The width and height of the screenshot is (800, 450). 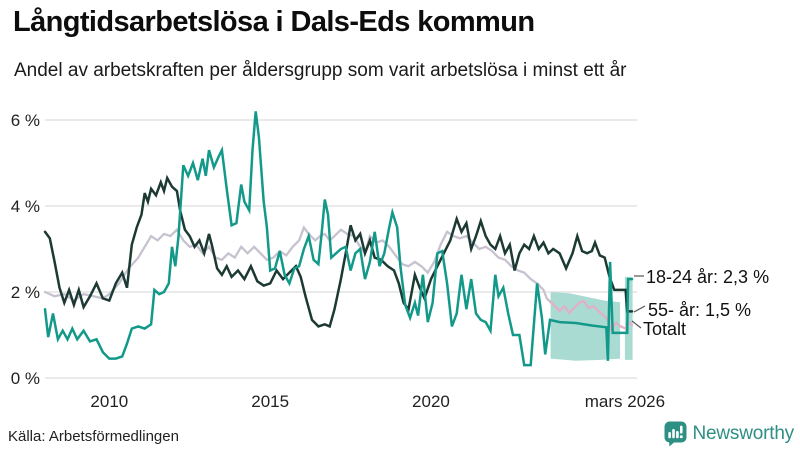 I want to click on newsworthy-chart-bubble-icon, so click(x=675, y=434).